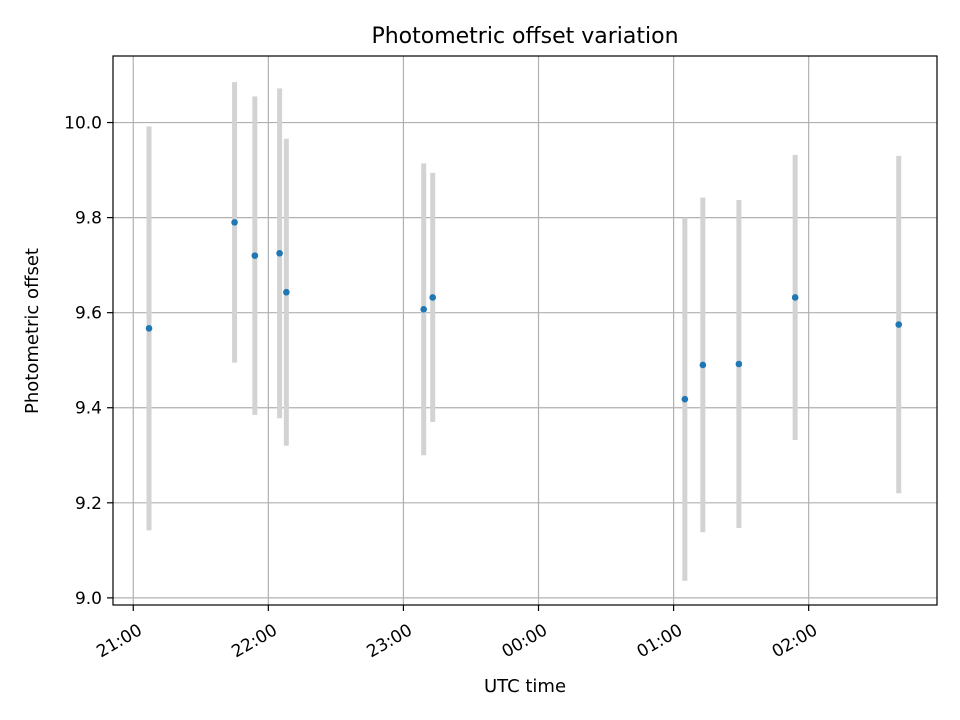 Image resolution: width=960 pixels, height=720 pixels. What do you see at coordinates (457, 633) in the screenshot?
I see `x-axis: 21:00 22:00 23:00 00:00 01:00 02:00` at bounding box center [457, 633].